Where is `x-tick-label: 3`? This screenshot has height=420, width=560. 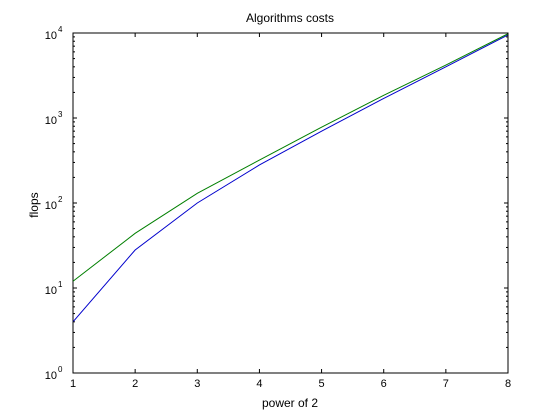
x-tick-label: 3 is located at coordinates (197, 384).